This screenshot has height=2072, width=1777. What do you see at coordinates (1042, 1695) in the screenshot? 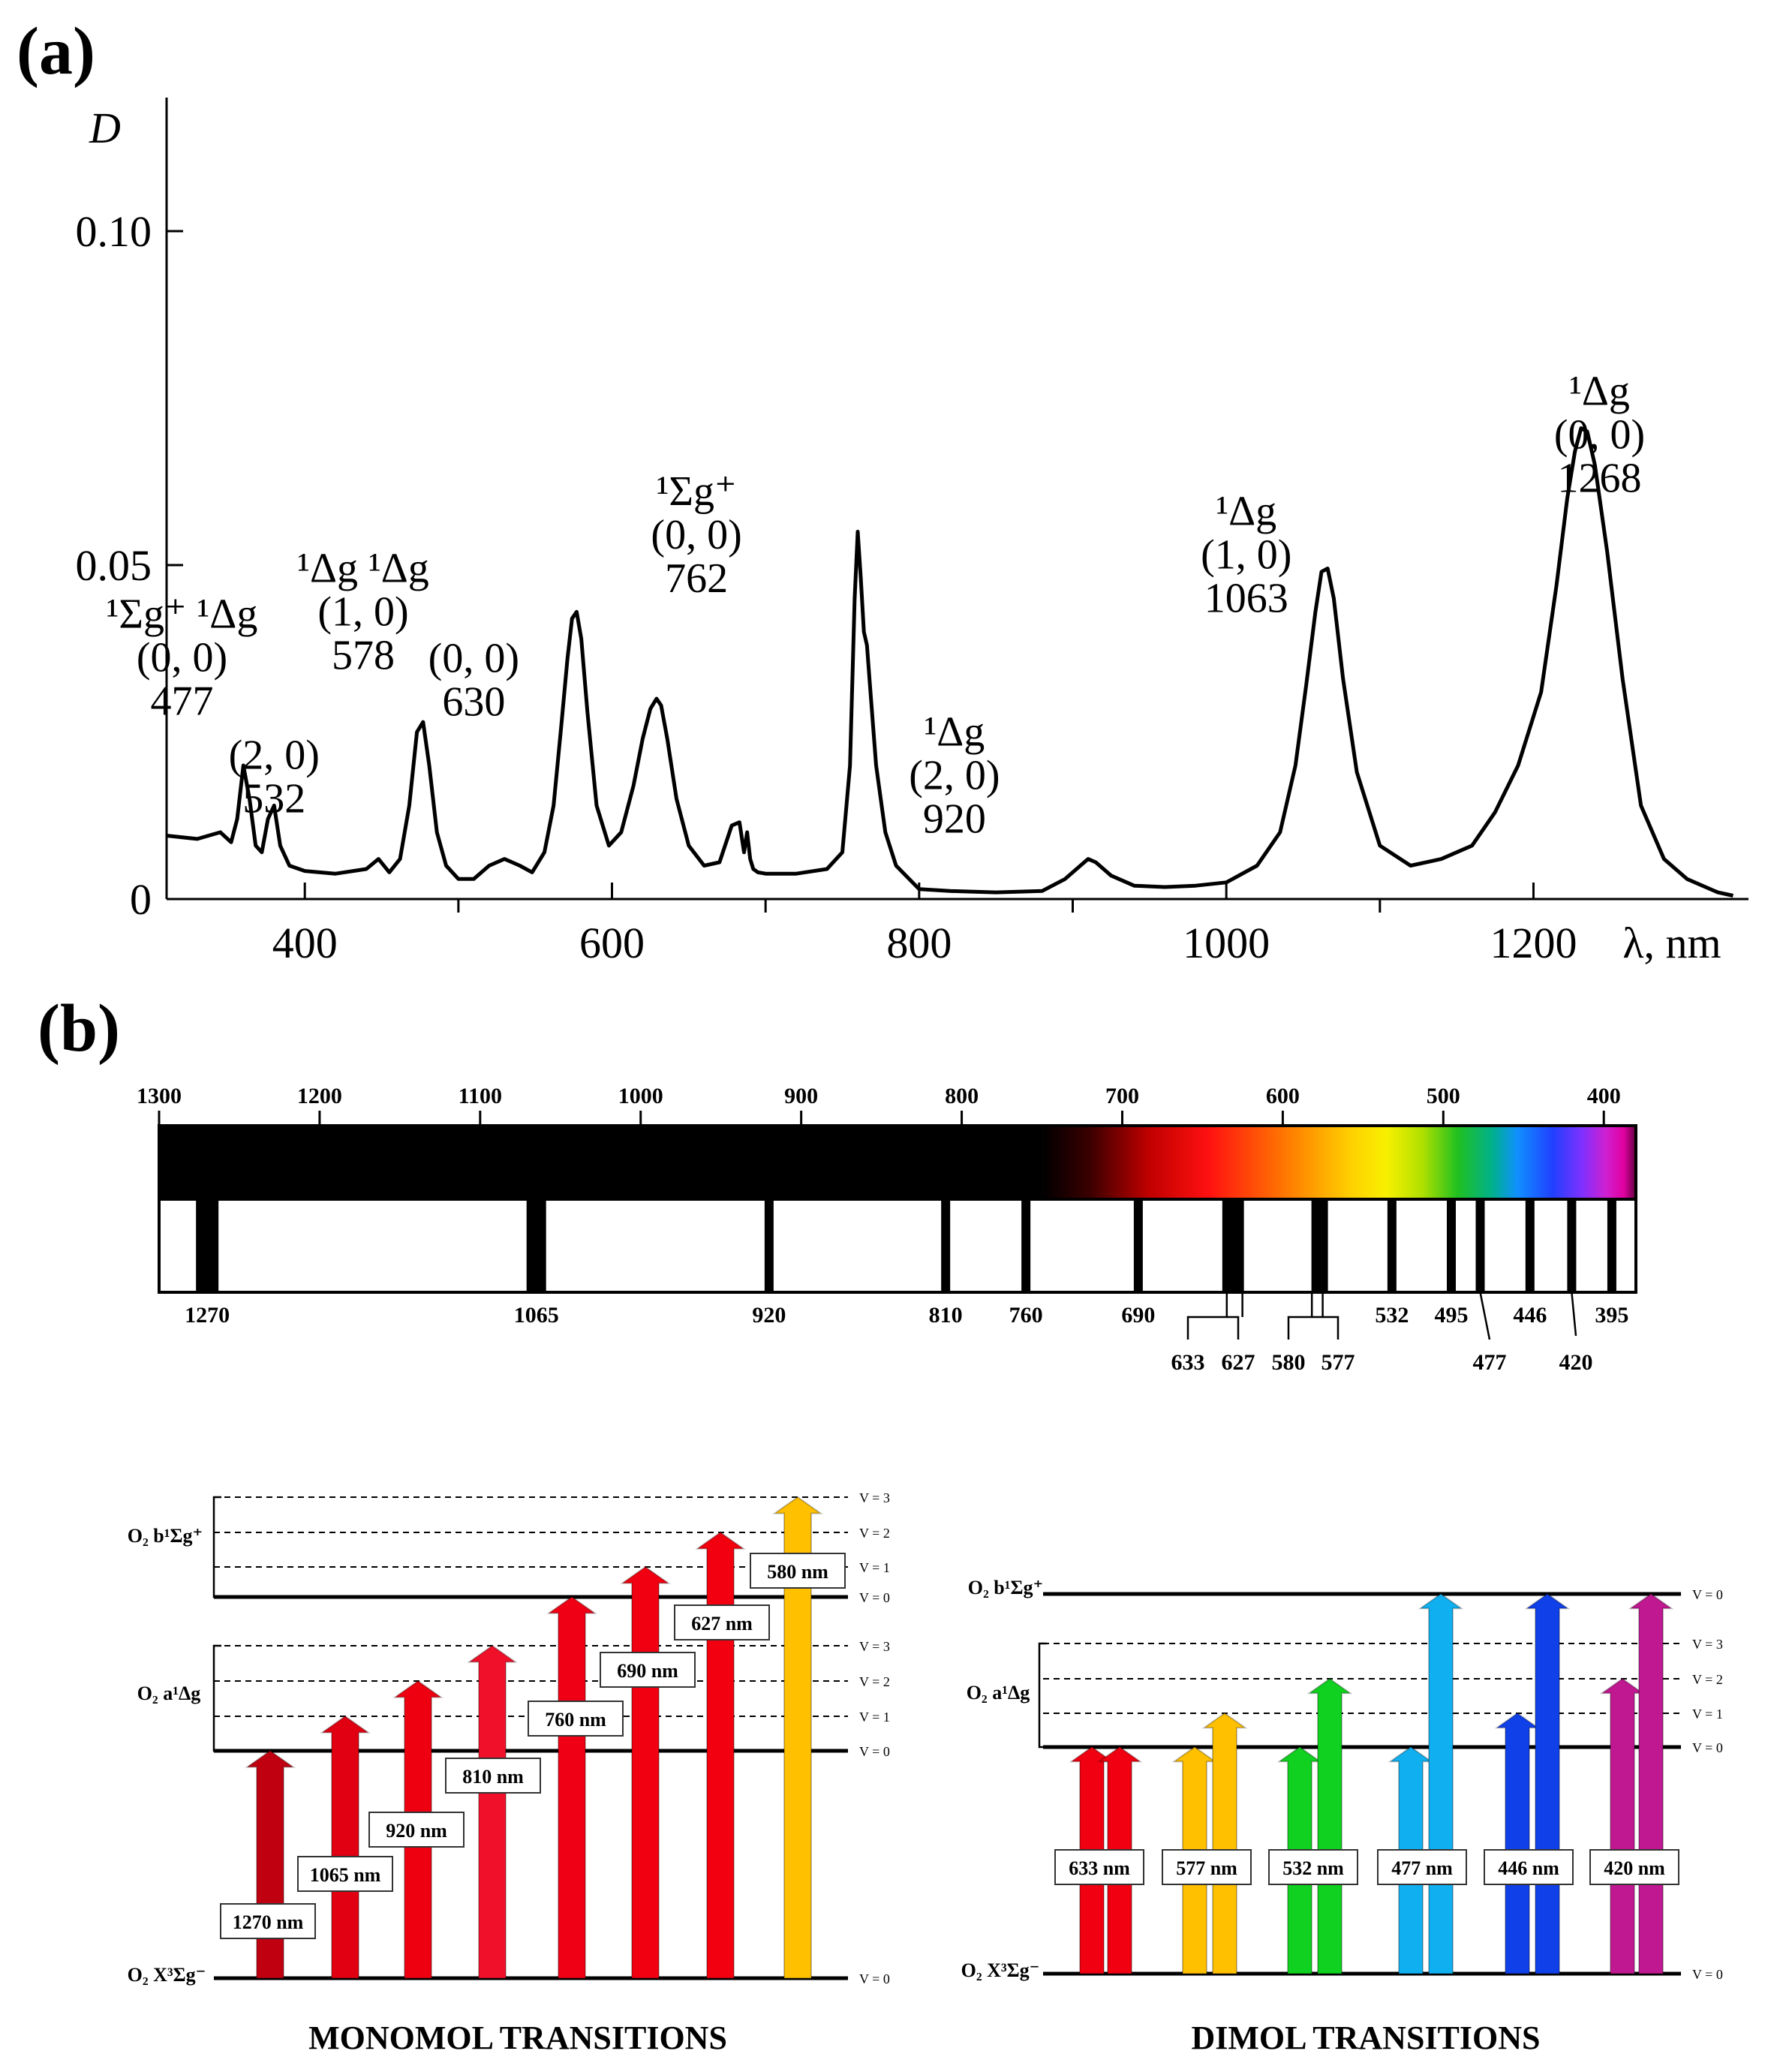
I see `level-brace` at bounding box center [1042, 1695].